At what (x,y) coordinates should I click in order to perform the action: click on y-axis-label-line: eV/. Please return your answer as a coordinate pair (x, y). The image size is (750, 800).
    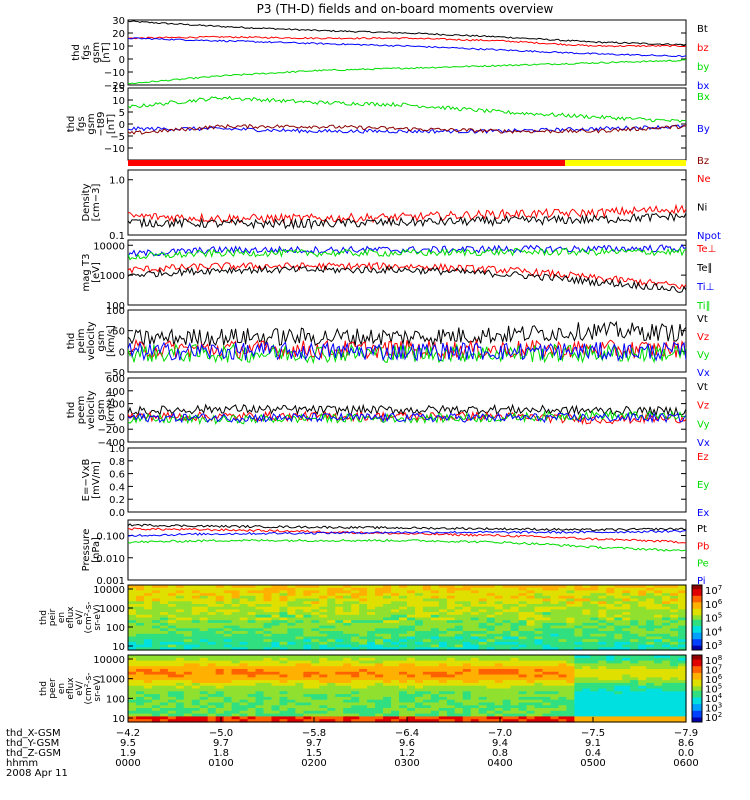
    Looking at the image, I should click on (80, 617).